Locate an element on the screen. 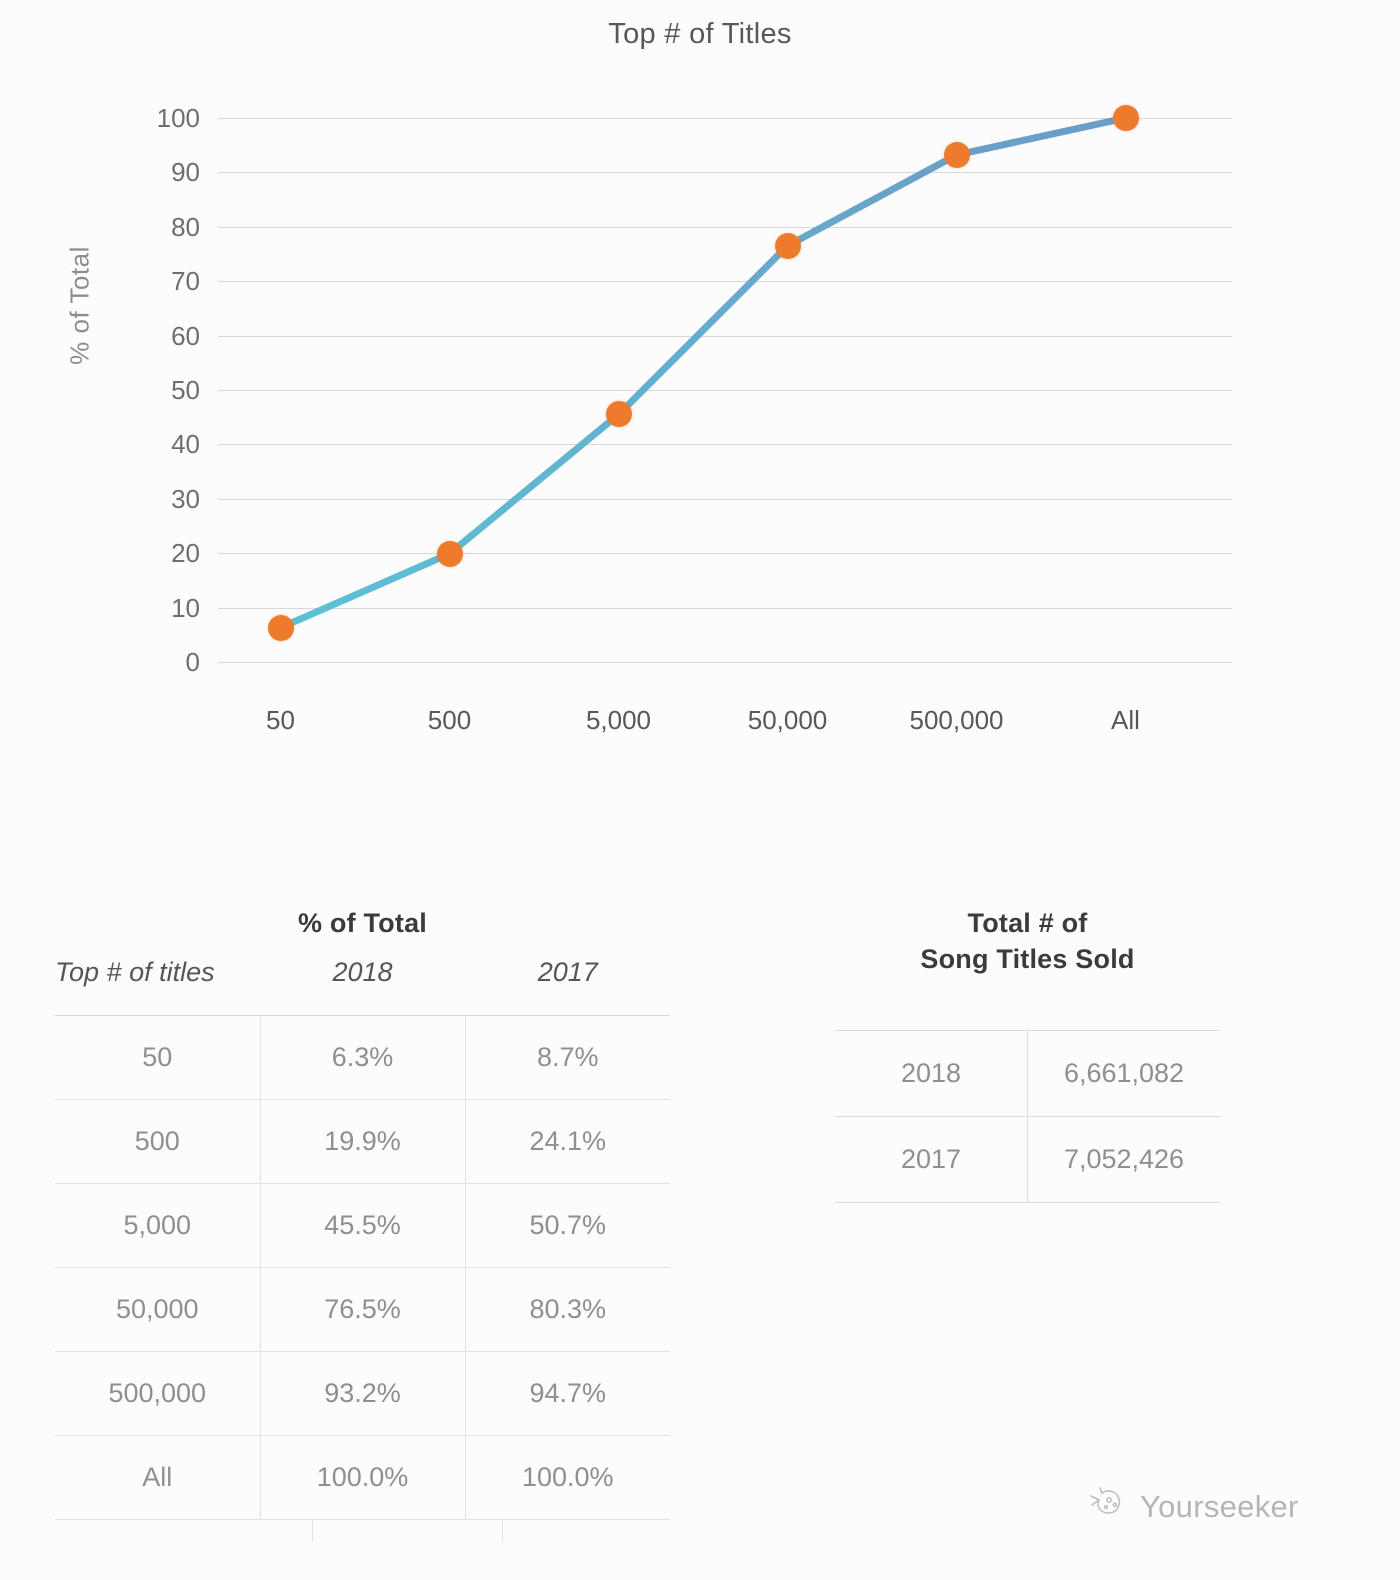 The width and height of the screenshot is (1400, 1580). left-table-caption: % of Total is located at coordinates (362, 923).